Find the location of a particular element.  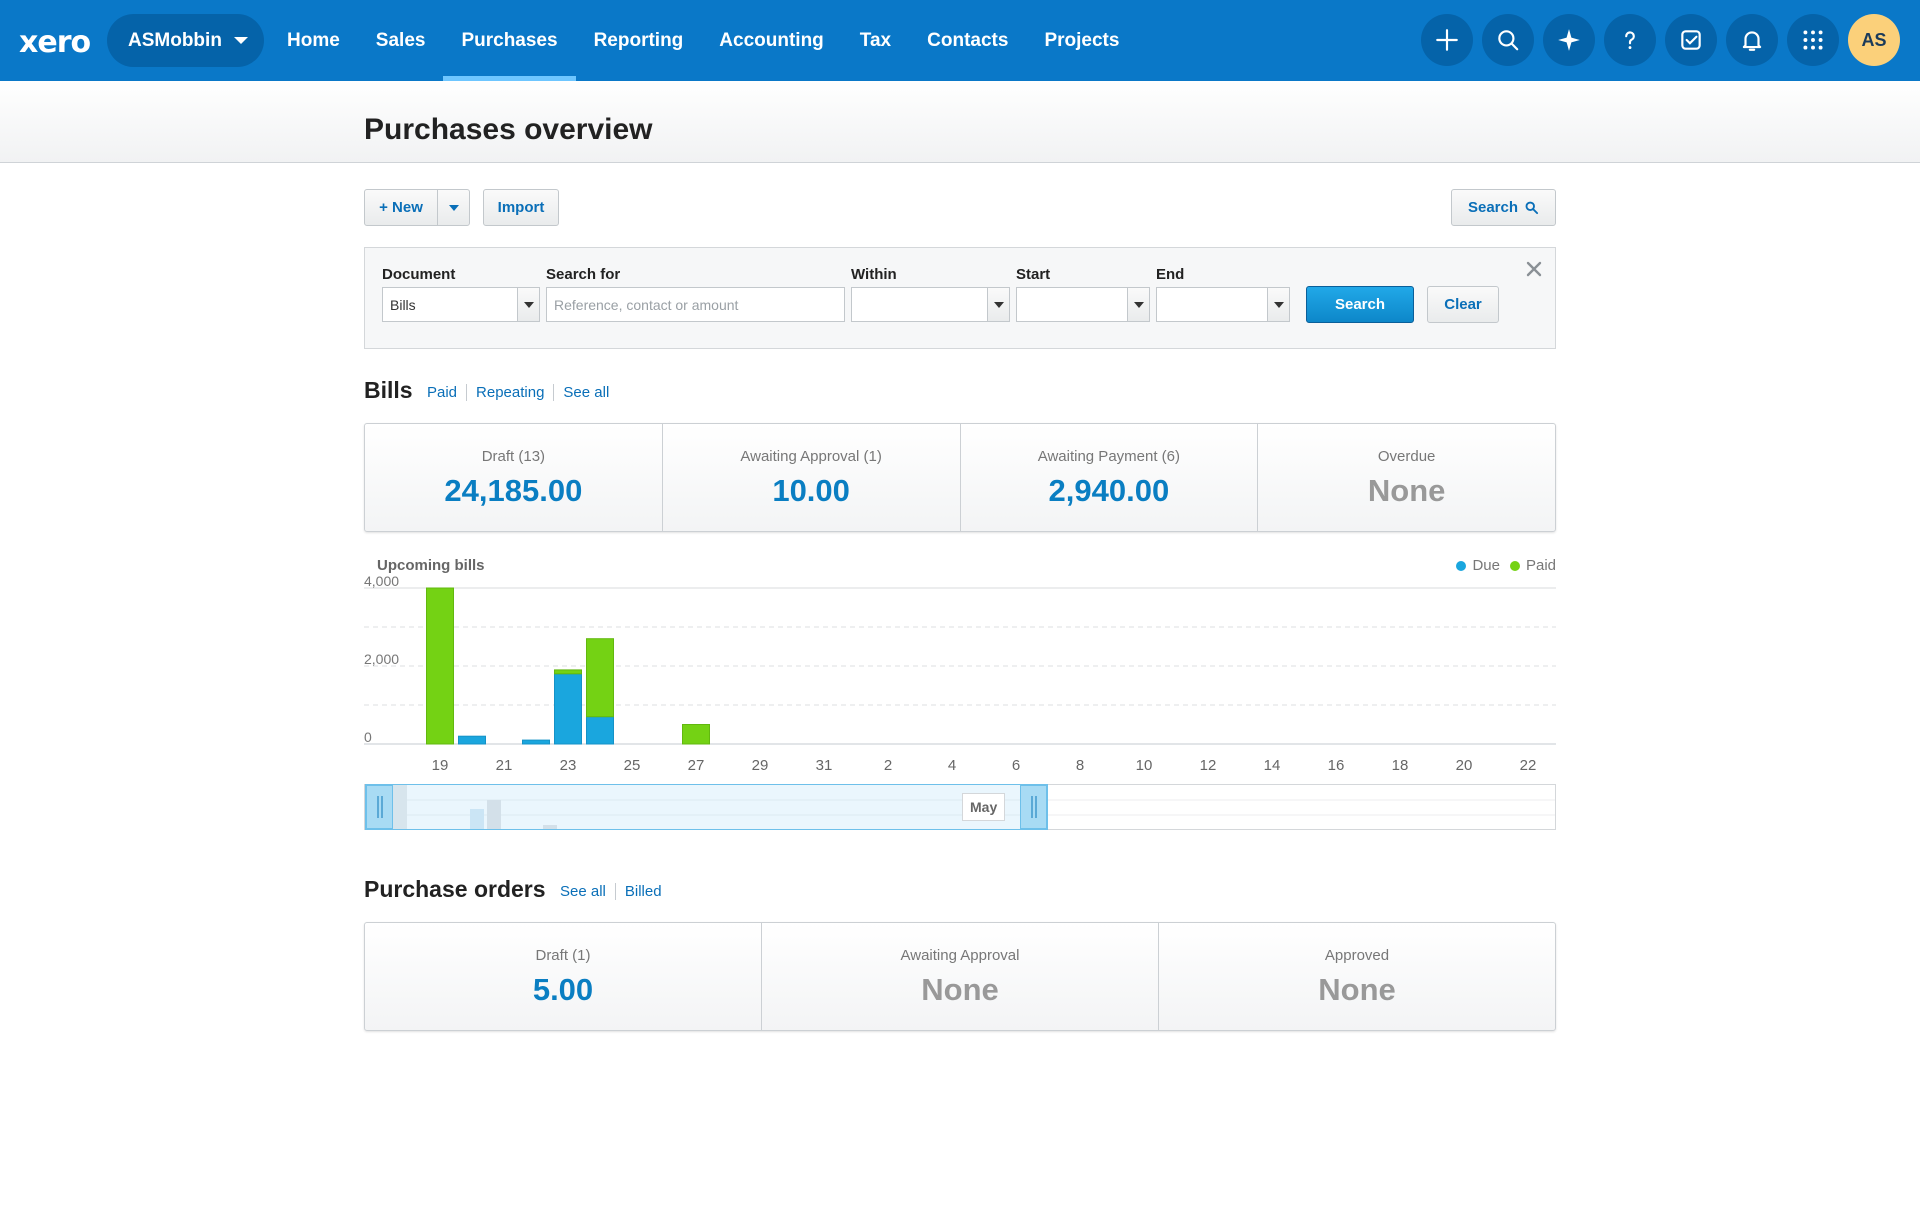

app-launcher-button is located at coordinates (1813, 40).